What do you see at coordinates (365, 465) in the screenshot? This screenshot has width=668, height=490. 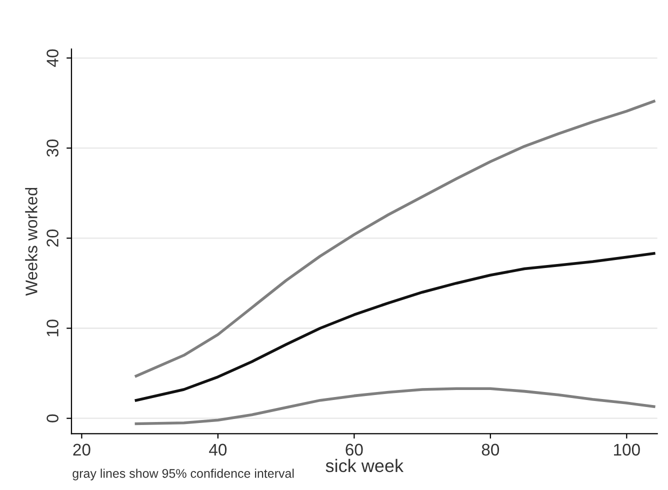 I see `x-axis-title: sick week` at bounding box center [365, 465].